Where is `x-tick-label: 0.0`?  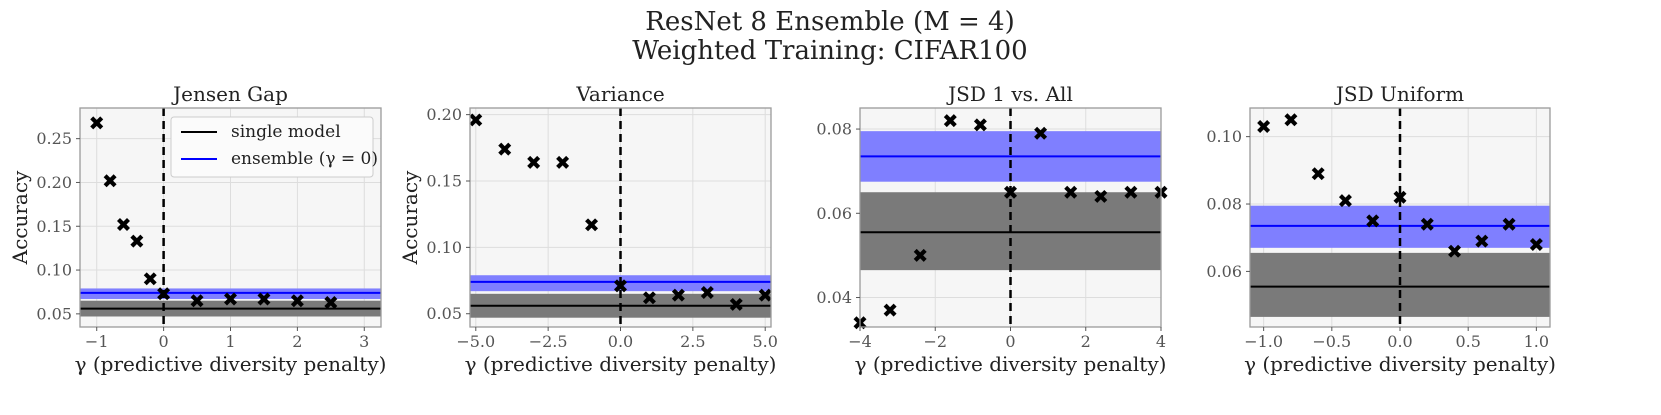 x-tick-label: 0.0 is located at coordinates (620, 341).